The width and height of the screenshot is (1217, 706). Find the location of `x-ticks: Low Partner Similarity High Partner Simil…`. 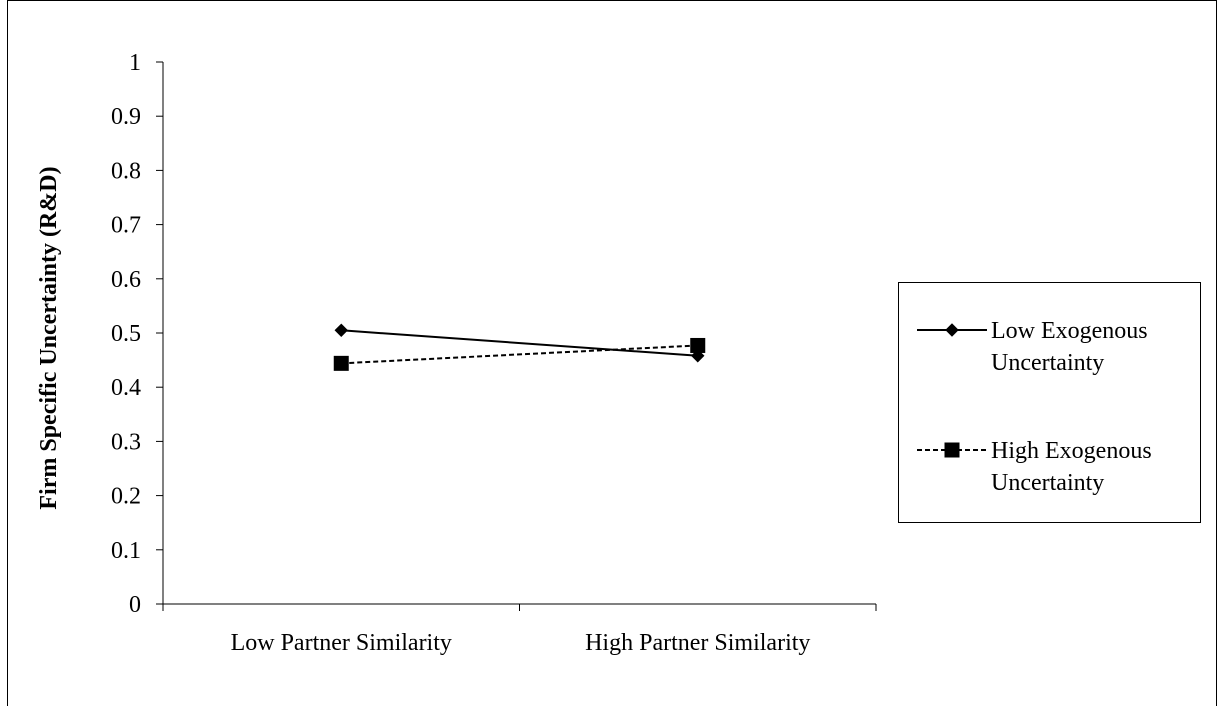

x-ticks: Low Partner Similarity High Partner Simil… is located at coordinates (519, 630).